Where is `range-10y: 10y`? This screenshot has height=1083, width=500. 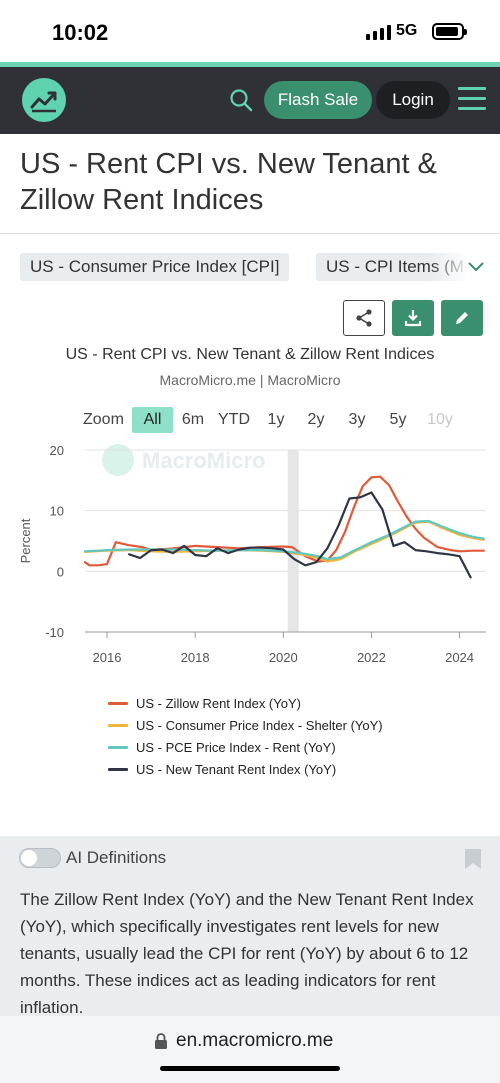 range-10y: 10y is located at coordinates (440, 419).